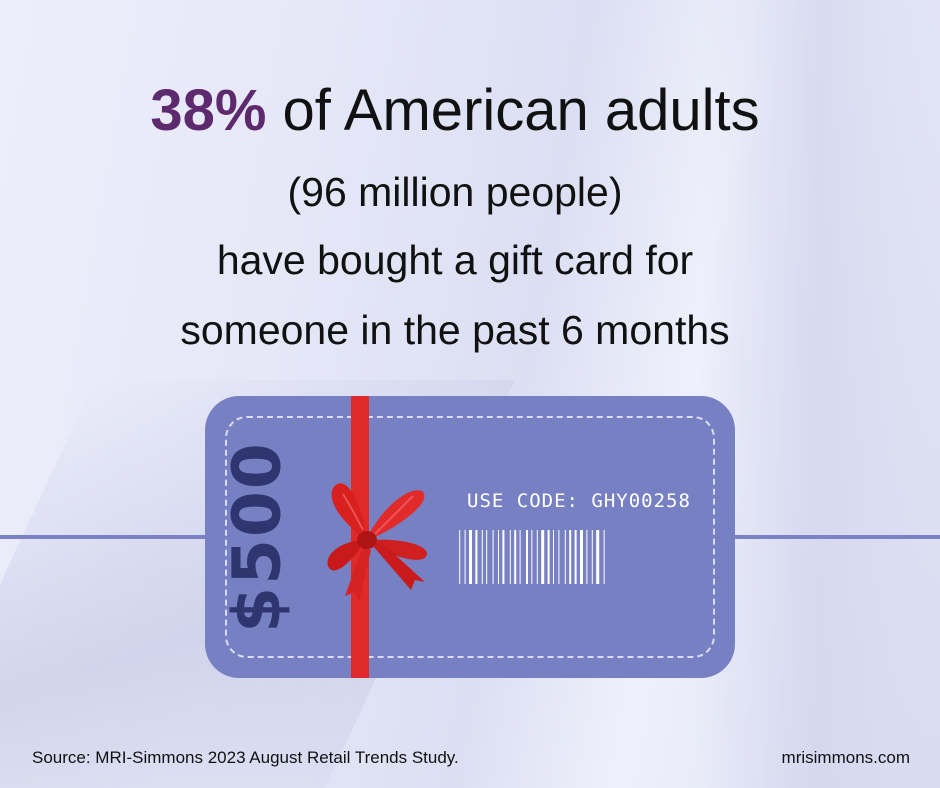 The image size is (940, 788). Describe the element at coordinates (208, 110) in the screenshot. I see `headline-percent: 38%` at that location.